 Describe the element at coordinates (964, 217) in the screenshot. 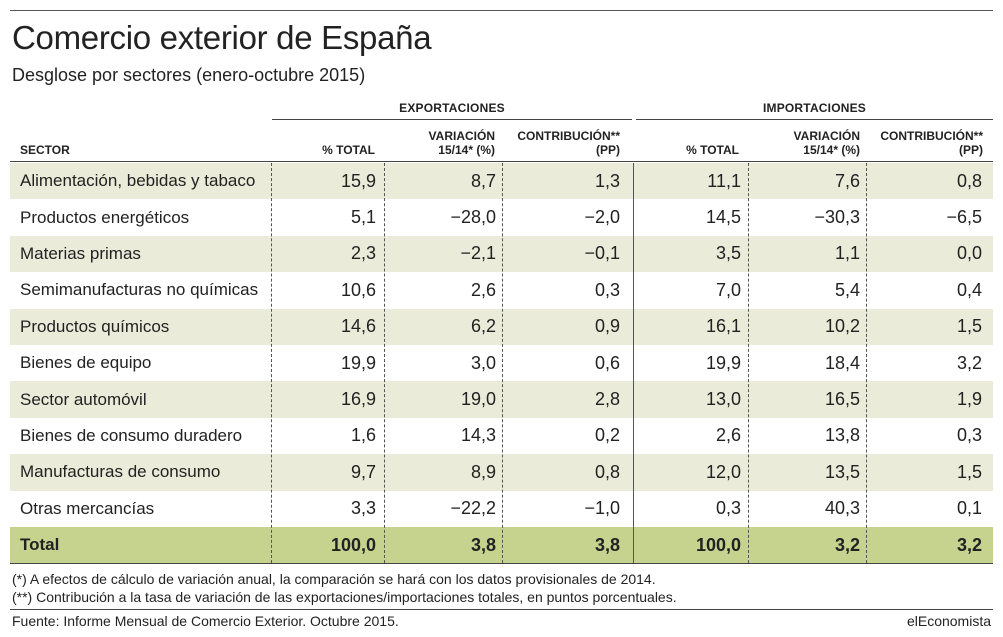

I see `cell-imp-contrib: −6,5` at that location.